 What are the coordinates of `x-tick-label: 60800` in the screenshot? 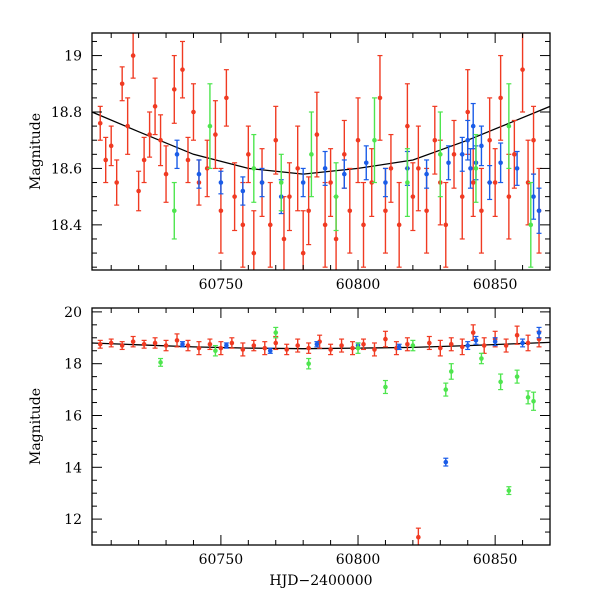 It's located at (358, 560).